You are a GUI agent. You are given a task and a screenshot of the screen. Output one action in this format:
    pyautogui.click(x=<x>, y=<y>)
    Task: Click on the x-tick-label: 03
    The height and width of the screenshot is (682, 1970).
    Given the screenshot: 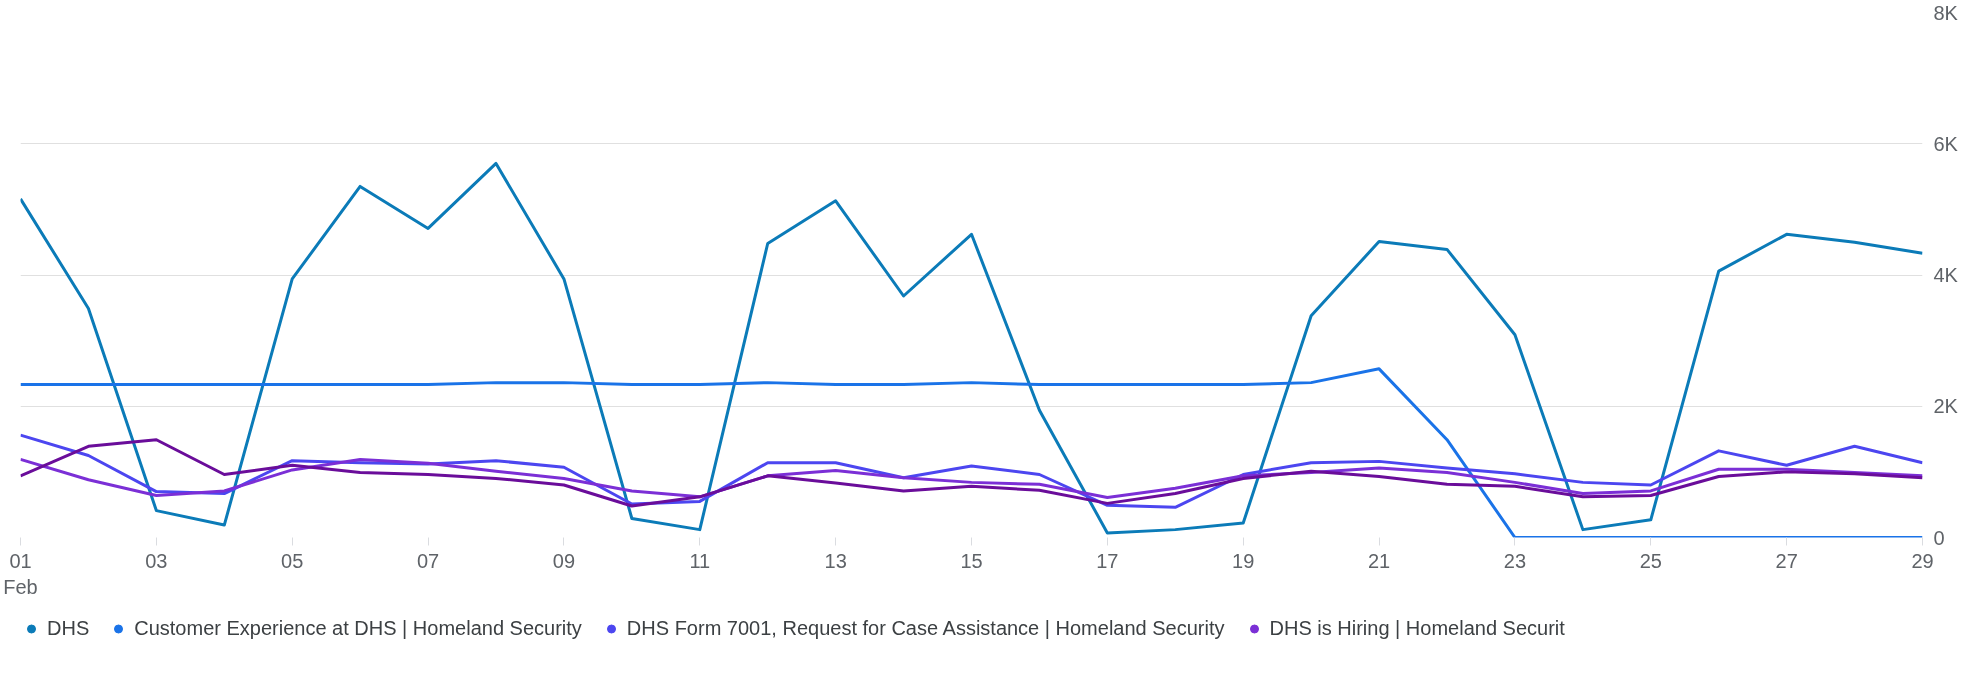 What is the action you would take?
    pyautogui.click(x=156, y=560)
    